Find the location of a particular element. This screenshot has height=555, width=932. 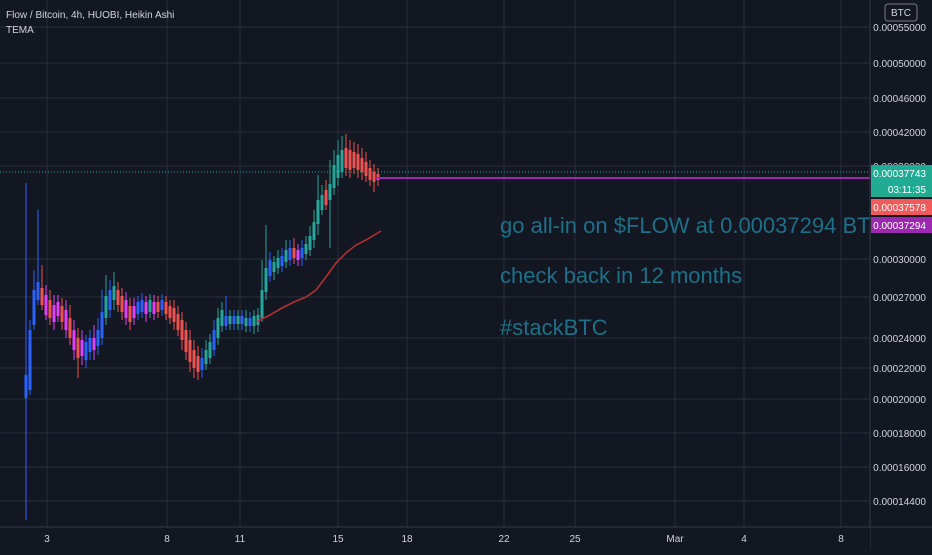

price-tick-label: 0.00042000 is located at coordinates (899, 133).